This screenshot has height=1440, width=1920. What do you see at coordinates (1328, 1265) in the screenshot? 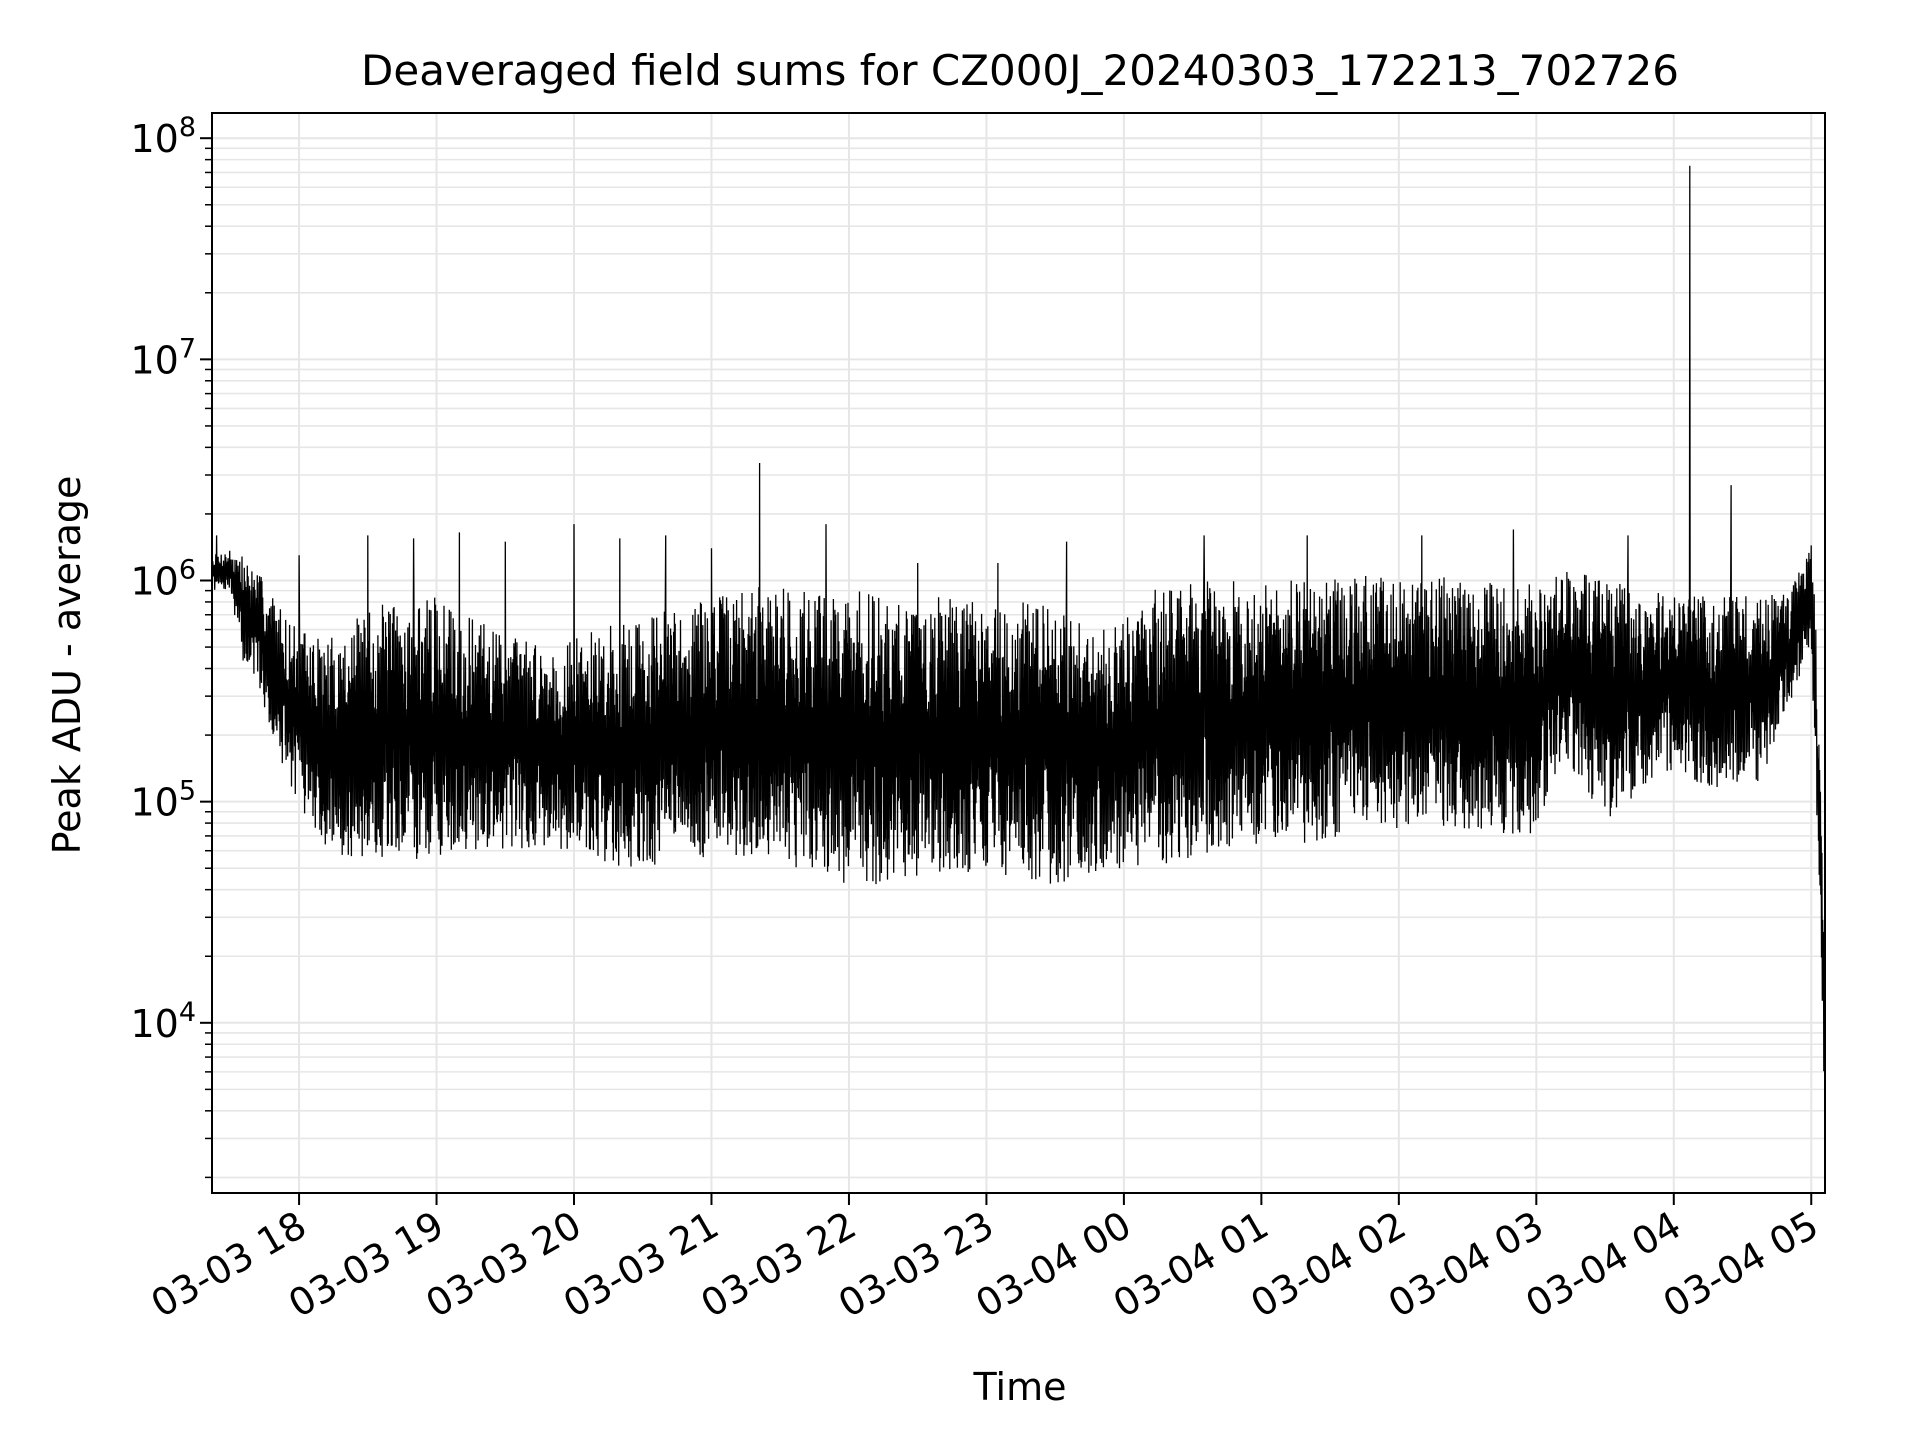
I see `x-tick-label: 03-04 02` at bounding box center [1328, 1265].